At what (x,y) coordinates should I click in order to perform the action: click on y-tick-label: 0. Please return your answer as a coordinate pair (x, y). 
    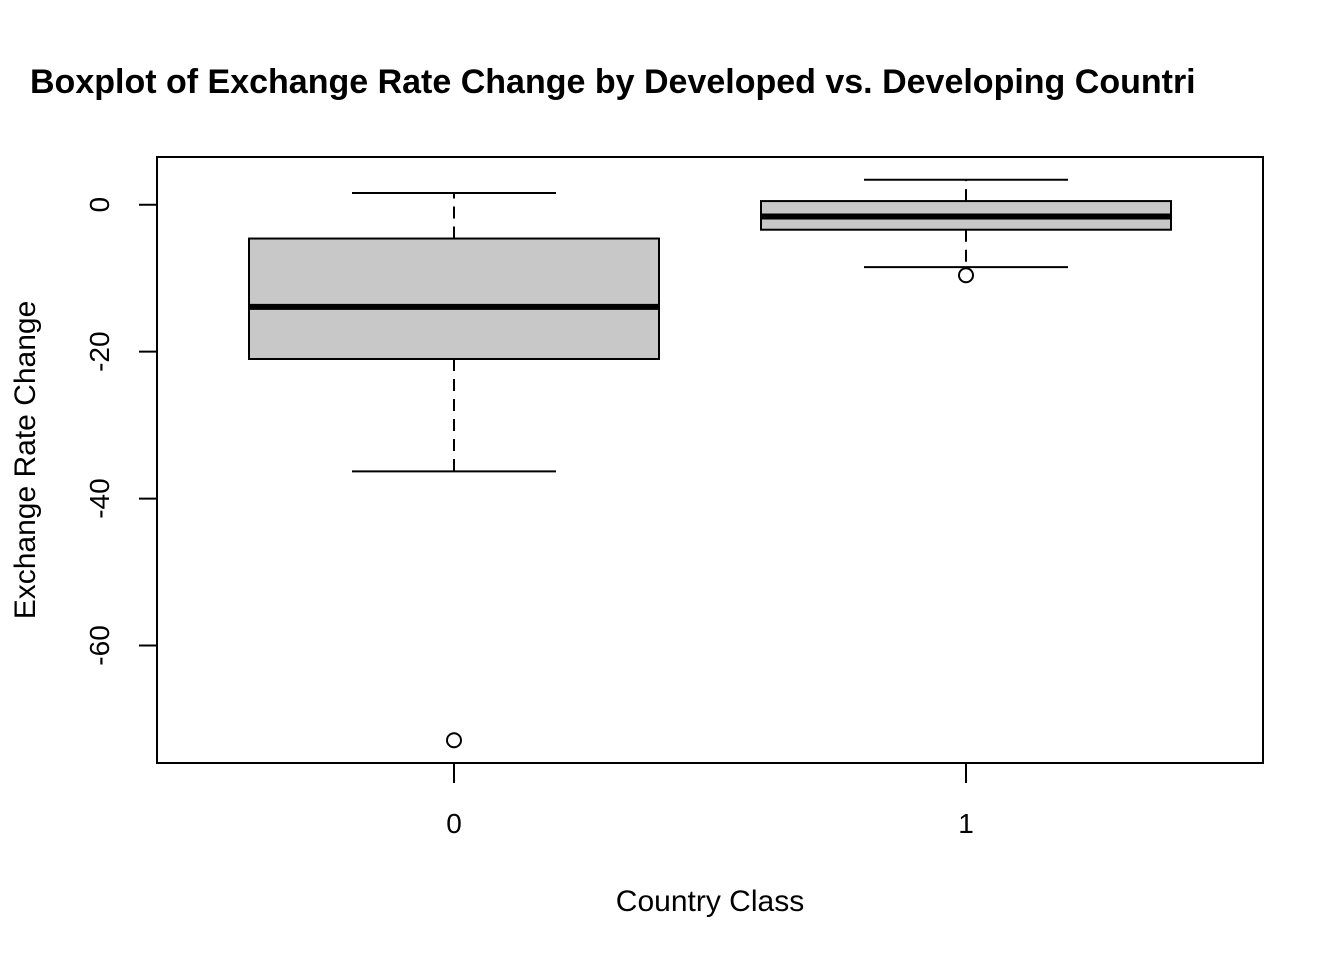
    Looking at the image, I should click on (99, 205).